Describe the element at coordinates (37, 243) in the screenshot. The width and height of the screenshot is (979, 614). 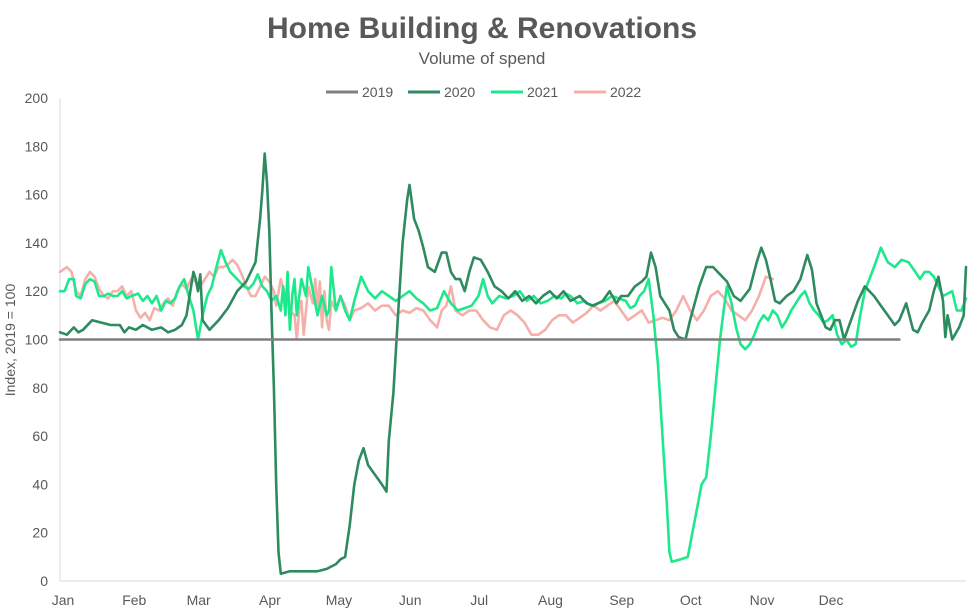
I see `y-tick-label: 140` at that location.